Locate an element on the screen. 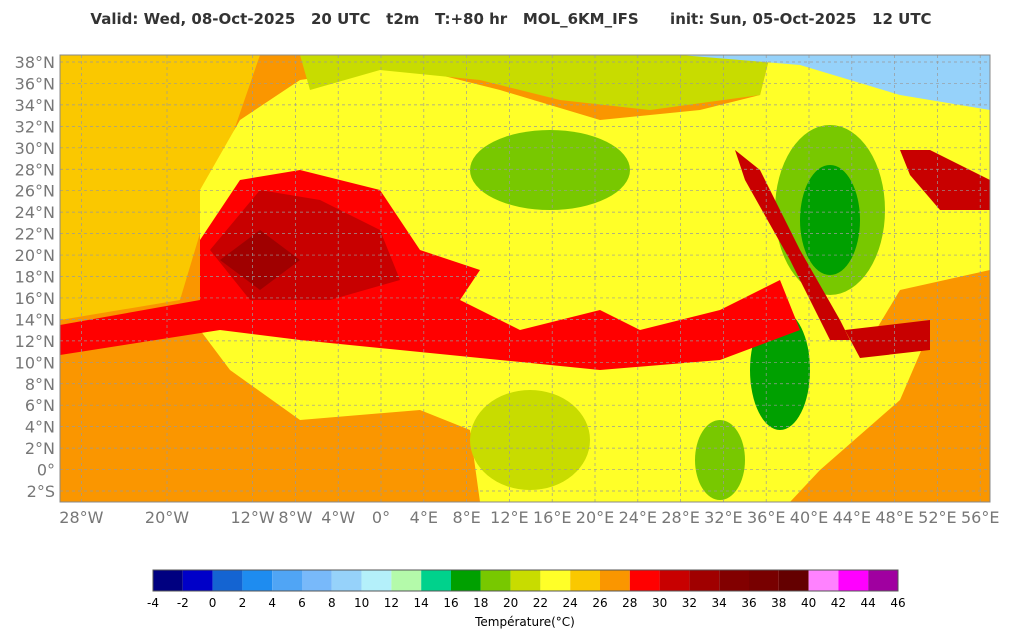 This screenshot has height=641, width=1011. lat-label: 28°N is located at coordinates (35, 169).